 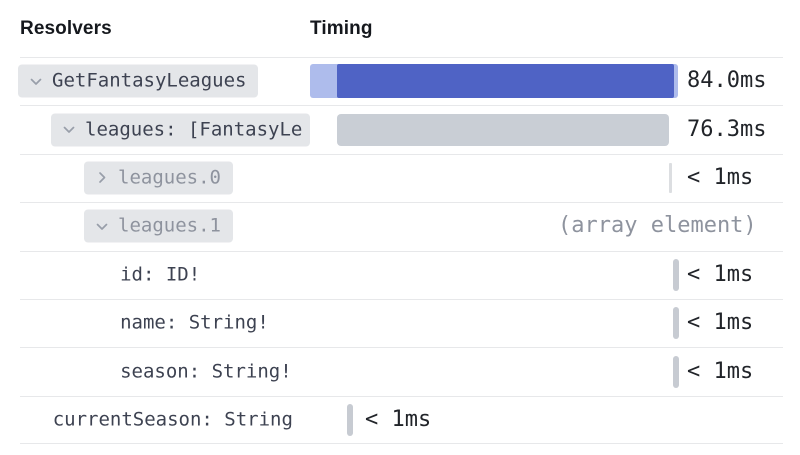 What do you see at coordinates (505, 81) in the screenshot?
I see `timing-bar-overlay-dark` at bounding box center [505, 81].